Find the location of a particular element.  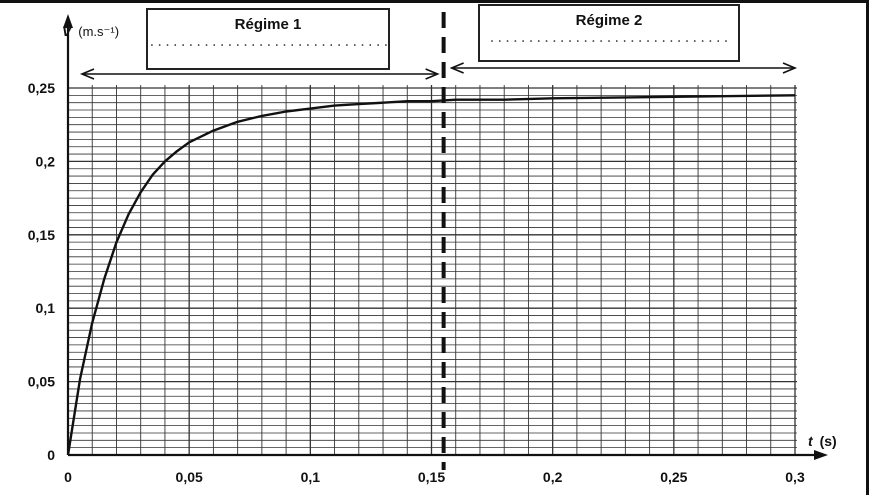

x-tick-label: 0,3 is located at coordinates (795, 477).